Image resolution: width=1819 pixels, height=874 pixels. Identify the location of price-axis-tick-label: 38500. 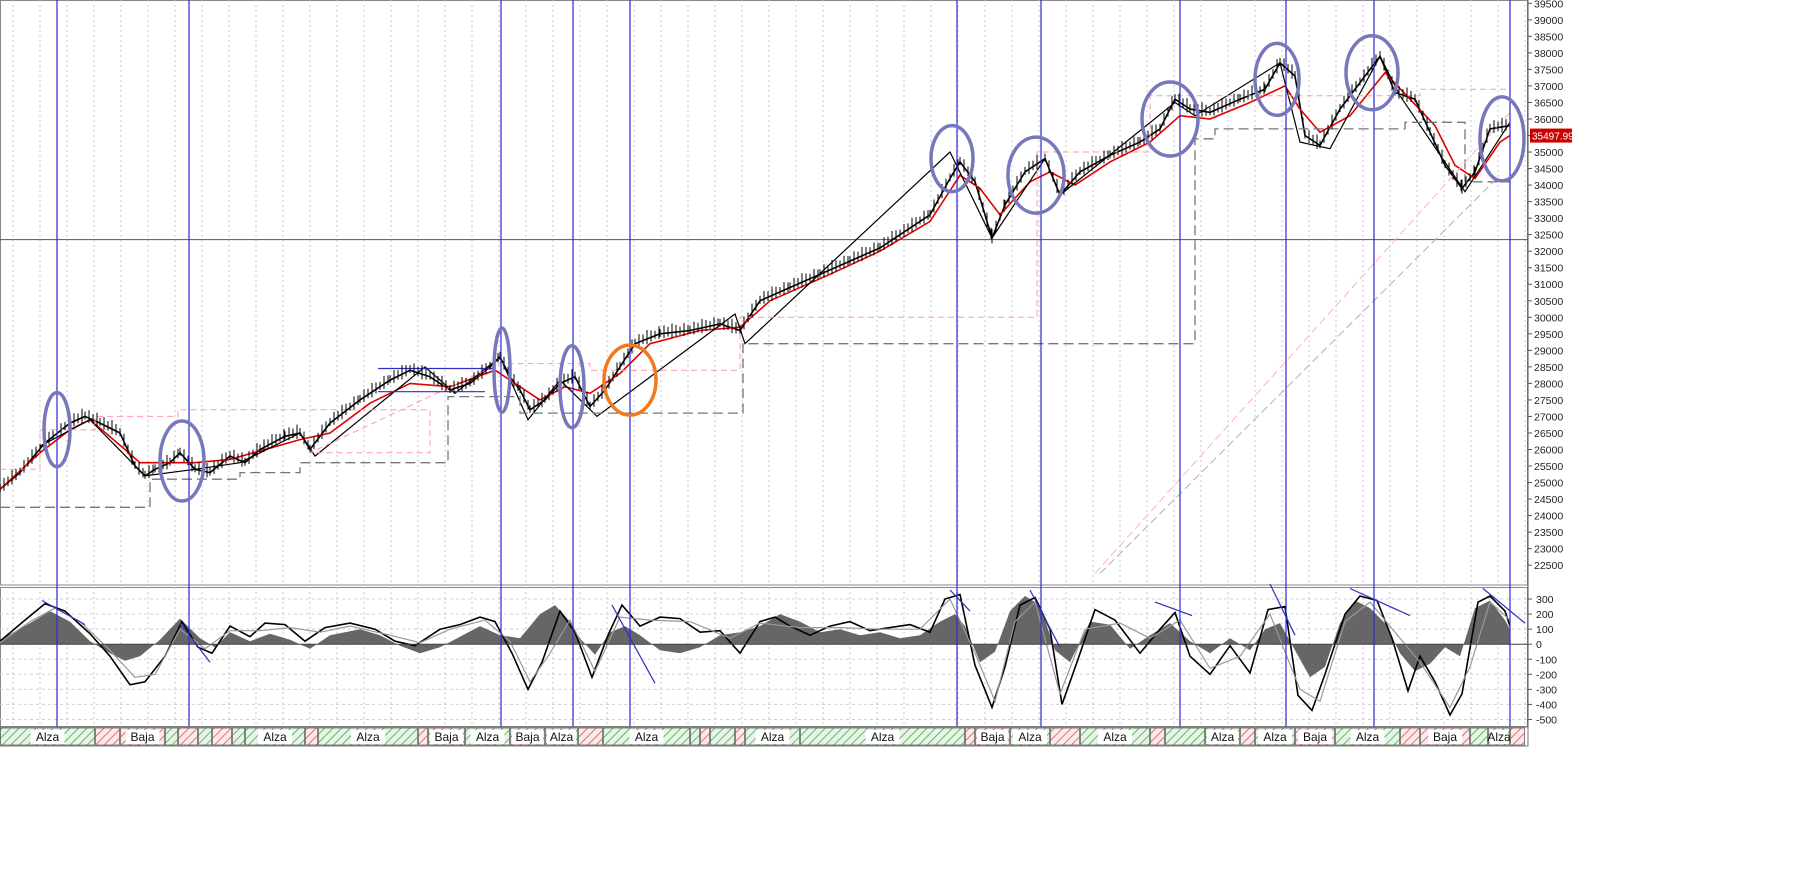
(1548, 37).